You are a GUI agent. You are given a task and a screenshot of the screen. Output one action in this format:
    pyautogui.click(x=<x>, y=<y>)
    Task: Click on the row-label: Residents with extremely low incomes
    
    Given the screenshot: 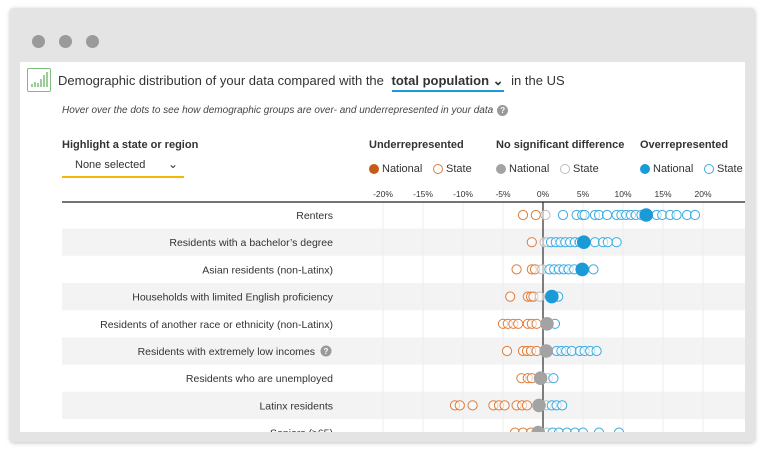 What is the action you would take?
    pyautogui.click(x=226, y=352)
    